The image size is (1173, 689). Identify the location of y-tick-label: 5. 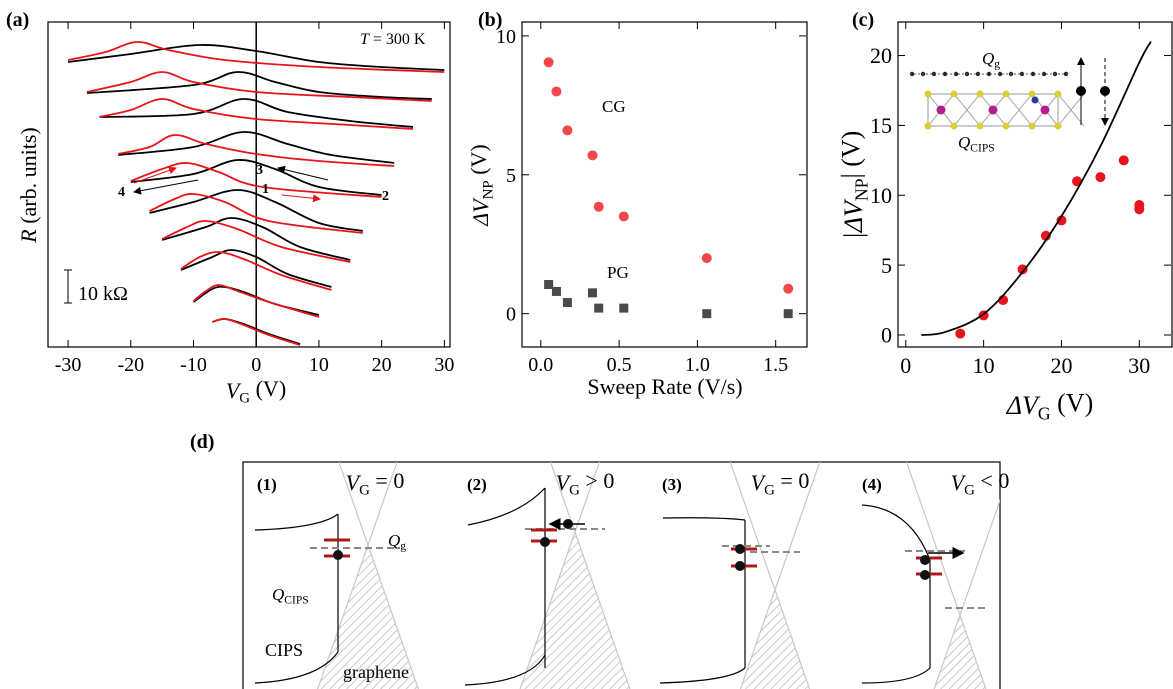
(886, 265).